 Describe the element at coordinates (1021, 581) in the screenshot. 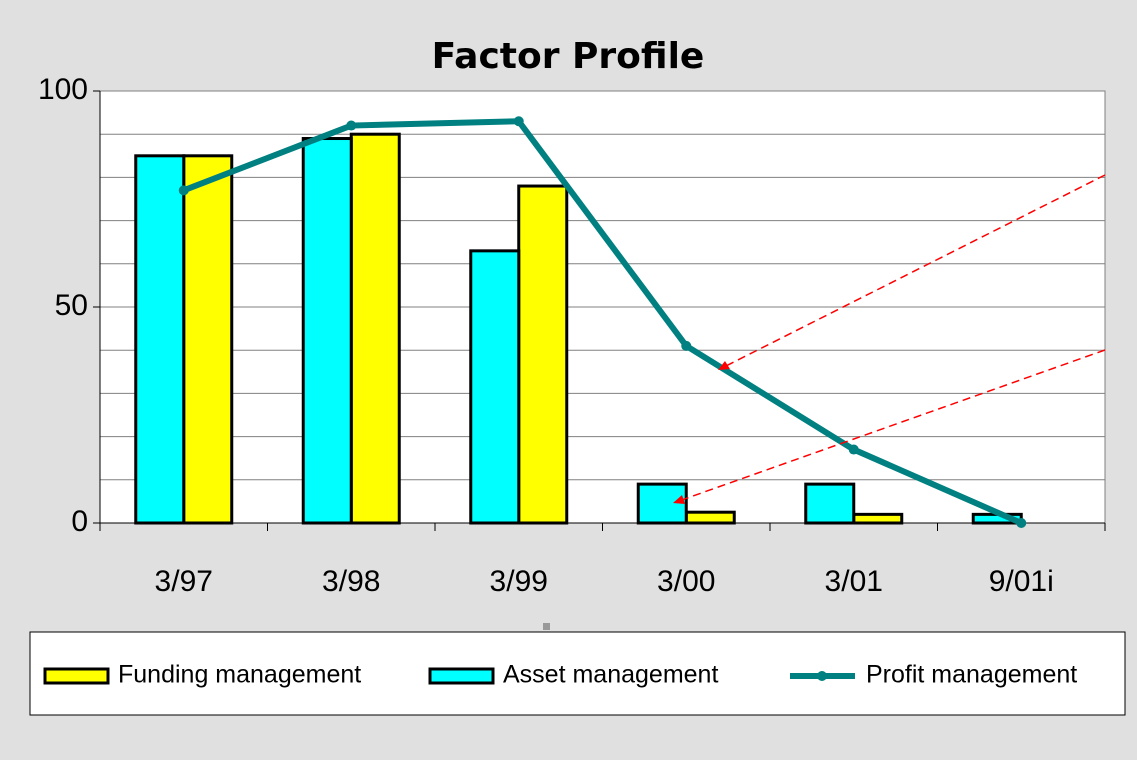

I see `x-tick-label: 9/01i` at that location.